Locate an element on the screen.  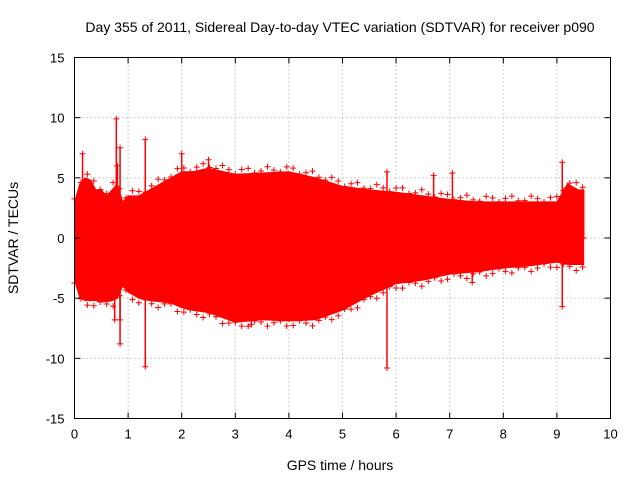
x-tick-label: 7 is located at coordinates (449, 434).